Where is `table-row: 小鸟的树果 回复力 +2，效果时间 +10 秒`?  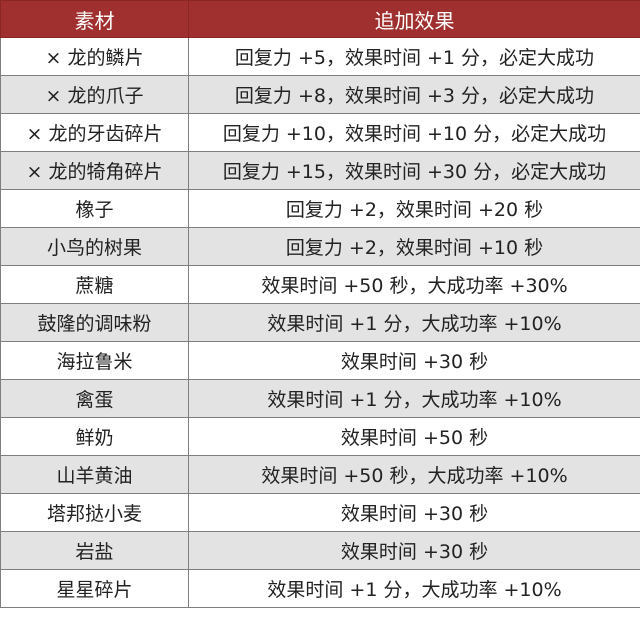
table-row: 小鸟的树果 回复力 +2，效果时间 +10 秒 is located at coordinates (320, 246).